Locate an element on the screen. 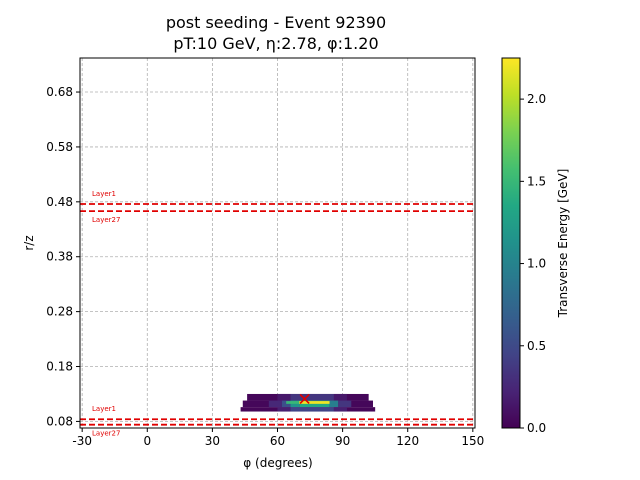 Image resolution: width=640 pixels, height=480 pixels. y-tick-label: 0.38 is located at coordinates (59, 257).